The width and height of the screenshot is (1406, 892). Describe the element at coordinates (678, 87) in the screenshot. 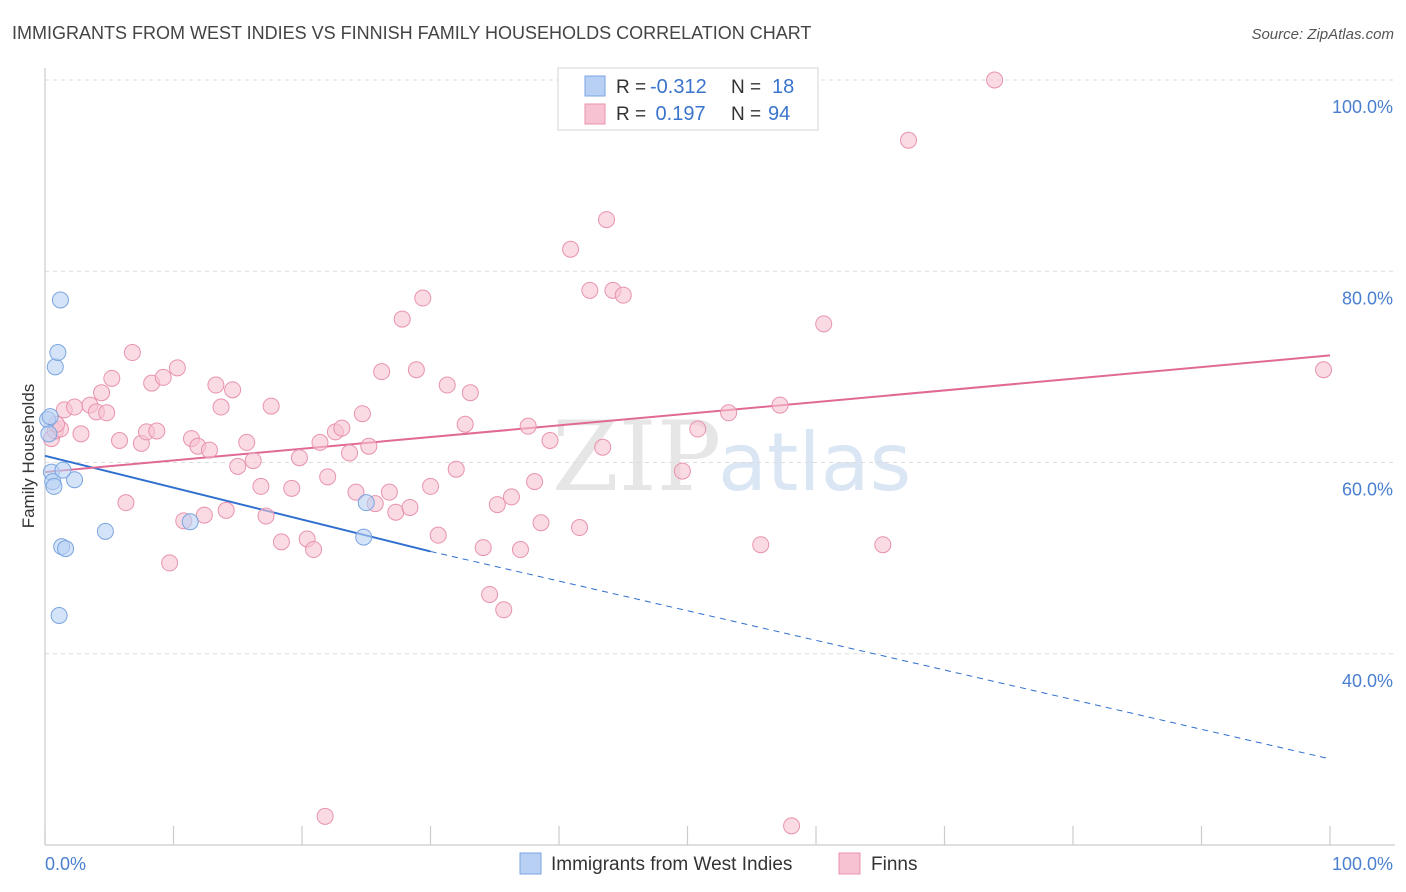

I see `legend-r-value-west-indies: -0.312` at that location.